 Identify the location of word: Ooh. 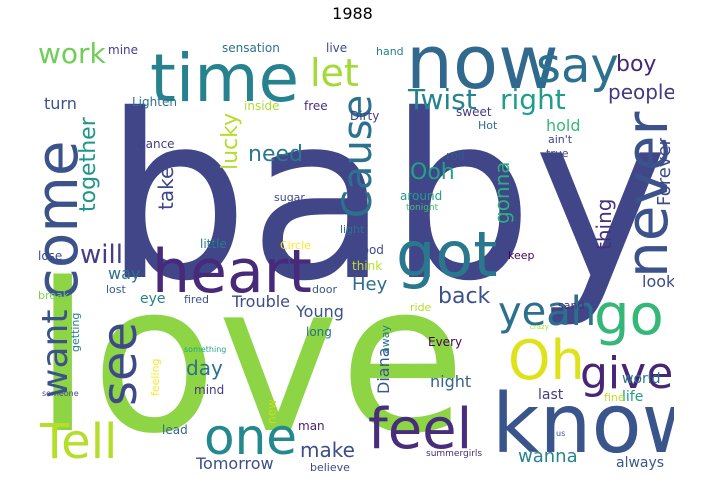
(432, 172).